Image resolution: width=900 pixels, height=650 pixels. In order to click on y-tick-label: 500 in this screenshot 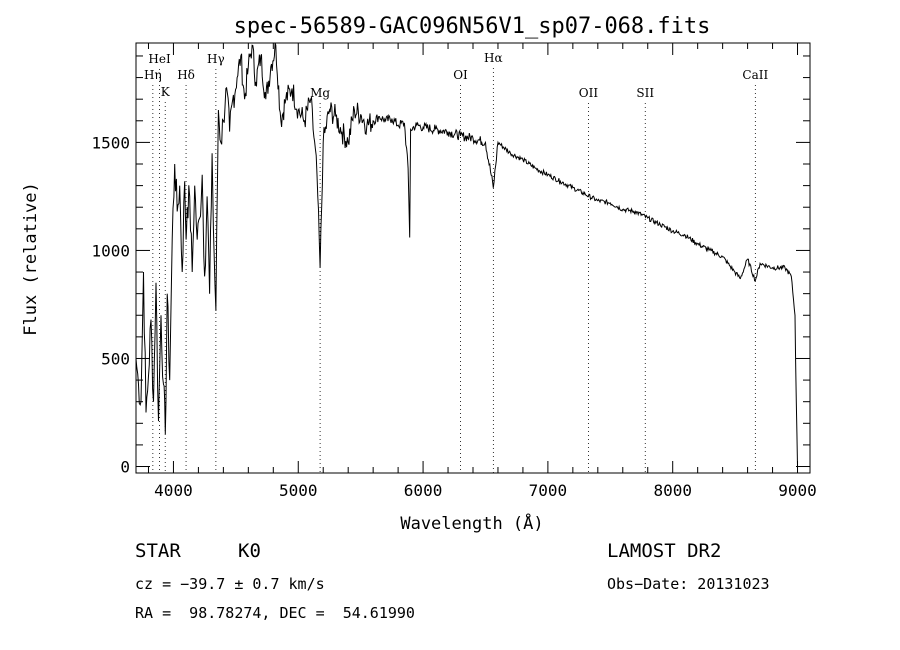, I will do `click(115, 358)`.